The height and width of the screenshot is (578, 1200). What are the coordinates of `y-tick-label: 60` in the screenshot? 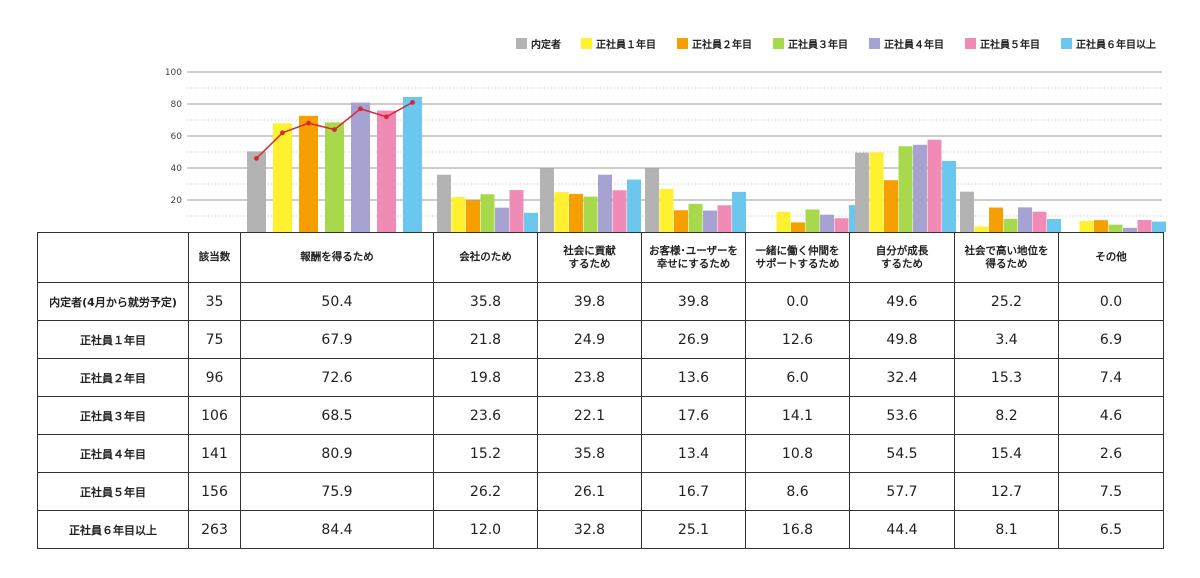 It's located at (177, 137).